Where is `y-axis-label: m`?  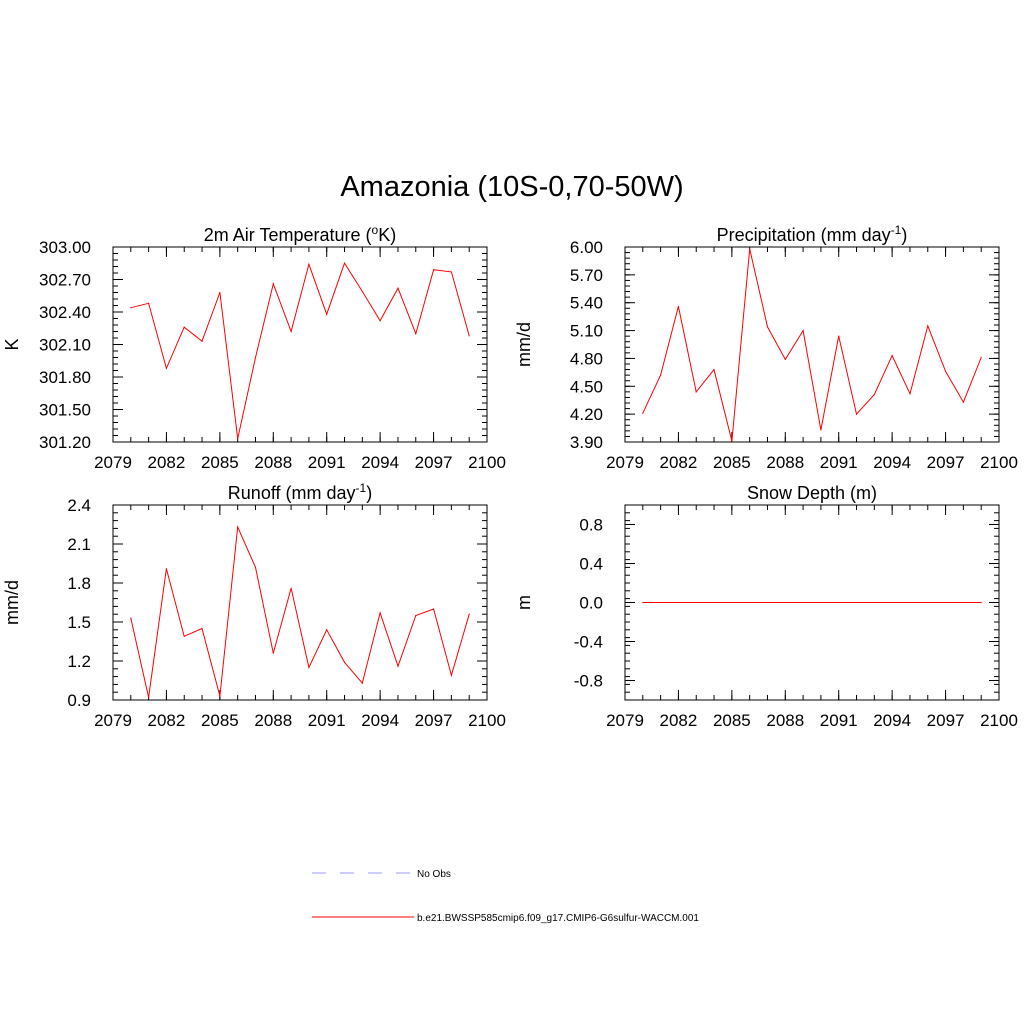 y-axis-label: m is located at coordinates (524, 602).